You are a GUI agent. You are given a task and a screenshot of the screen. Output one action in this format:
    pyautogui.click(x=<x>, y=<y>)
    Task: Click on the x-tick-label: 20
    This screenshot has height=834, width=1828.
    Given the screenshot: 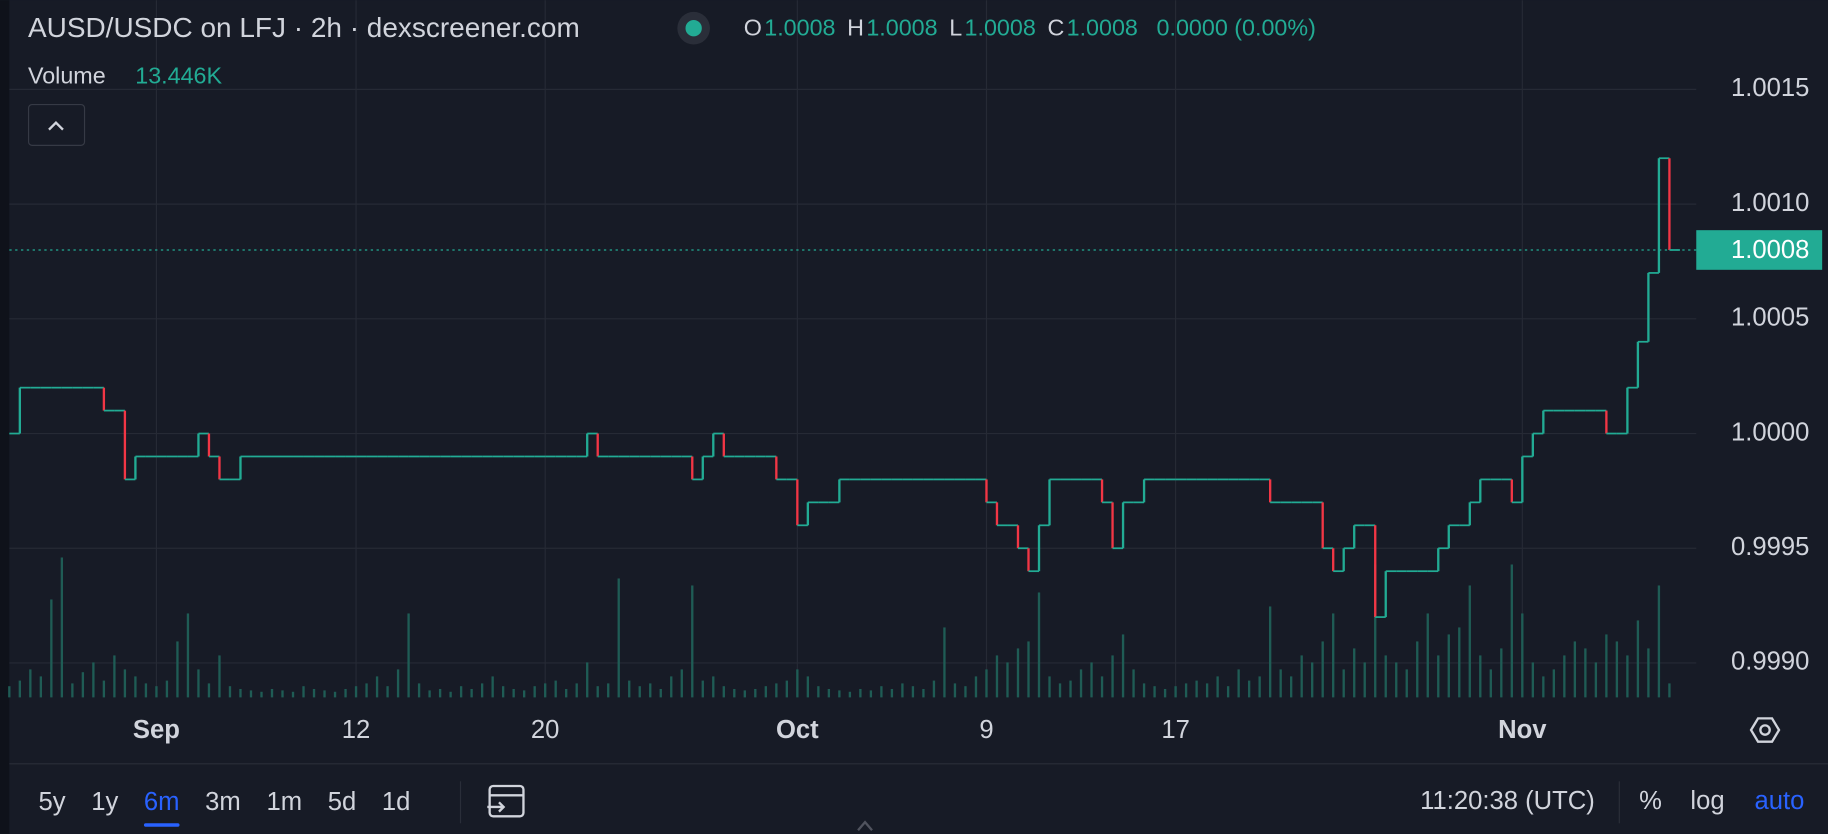 What is the action you would take?
    pyautogui.click(x=545, y=730)
    